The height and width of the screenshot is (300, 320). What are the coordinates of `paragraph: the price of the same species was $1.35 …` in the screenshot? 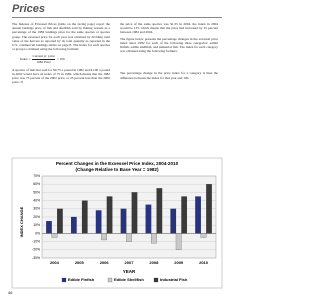 It's located at (169, 28).